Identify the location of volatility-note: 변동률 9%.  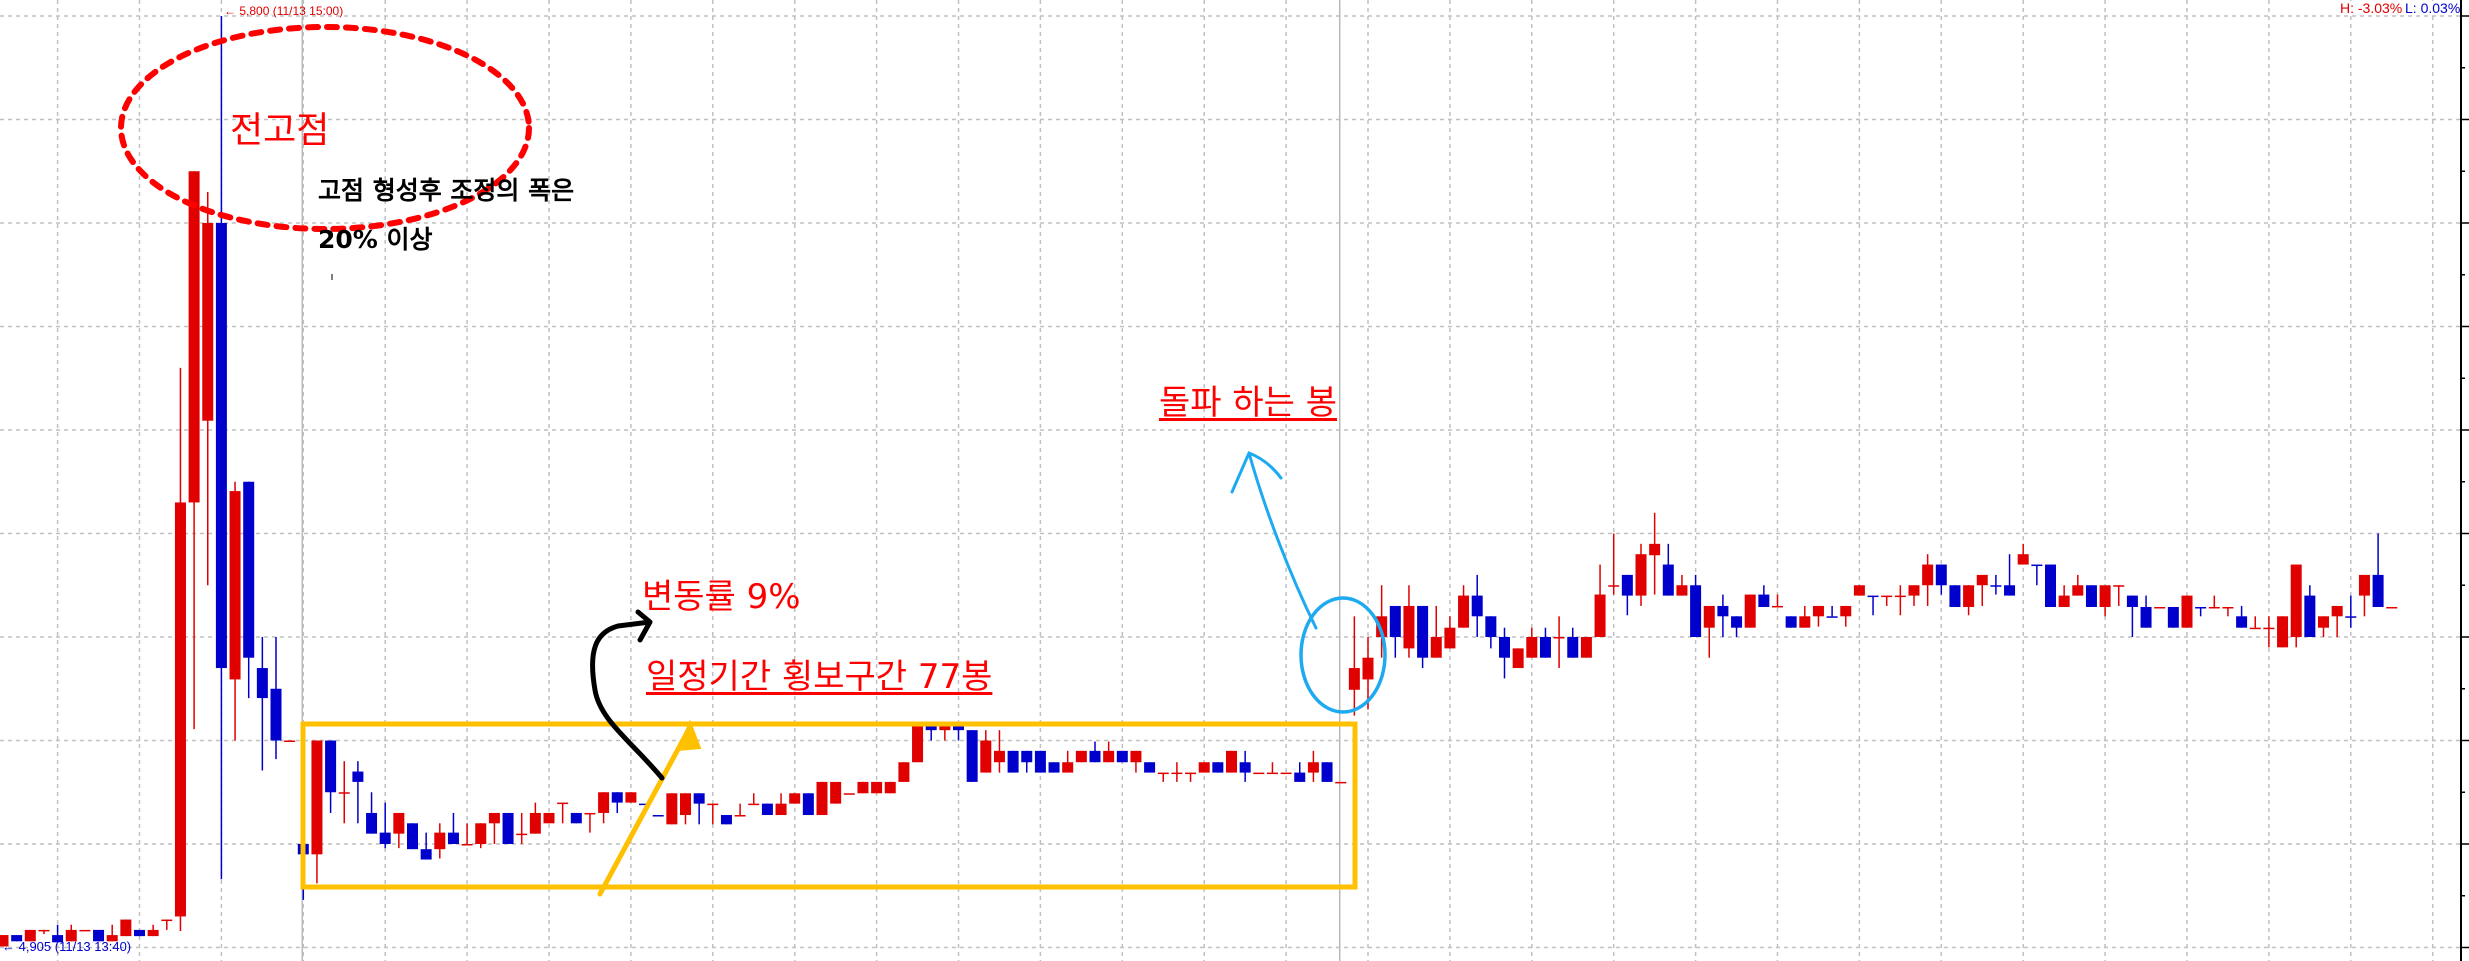
(721, 597).